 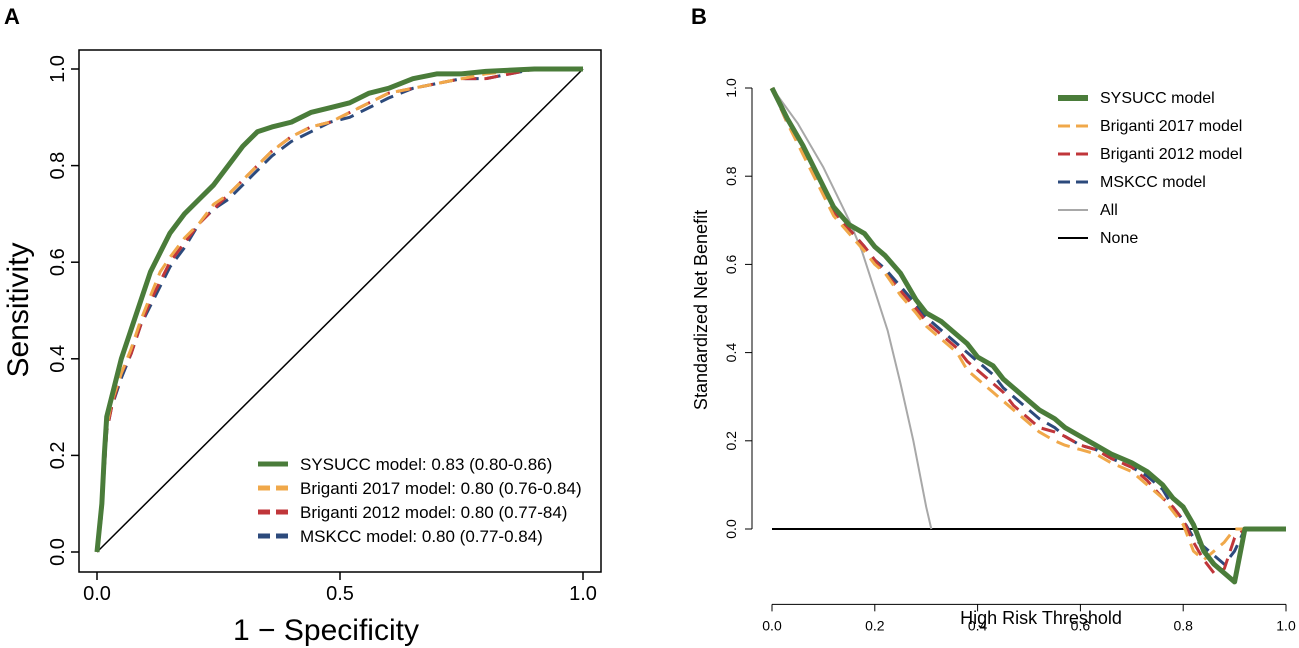 I want to click on legend-label-none: None, so click(x=1119, y=238).